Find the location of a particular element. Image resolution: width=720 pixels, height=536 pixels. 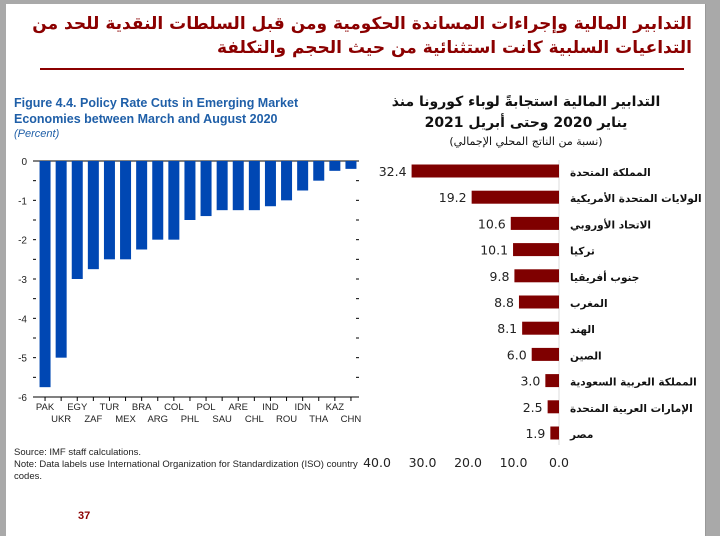

source-note: Source: IMF staff calculations. is located at coordinates (78, 452).